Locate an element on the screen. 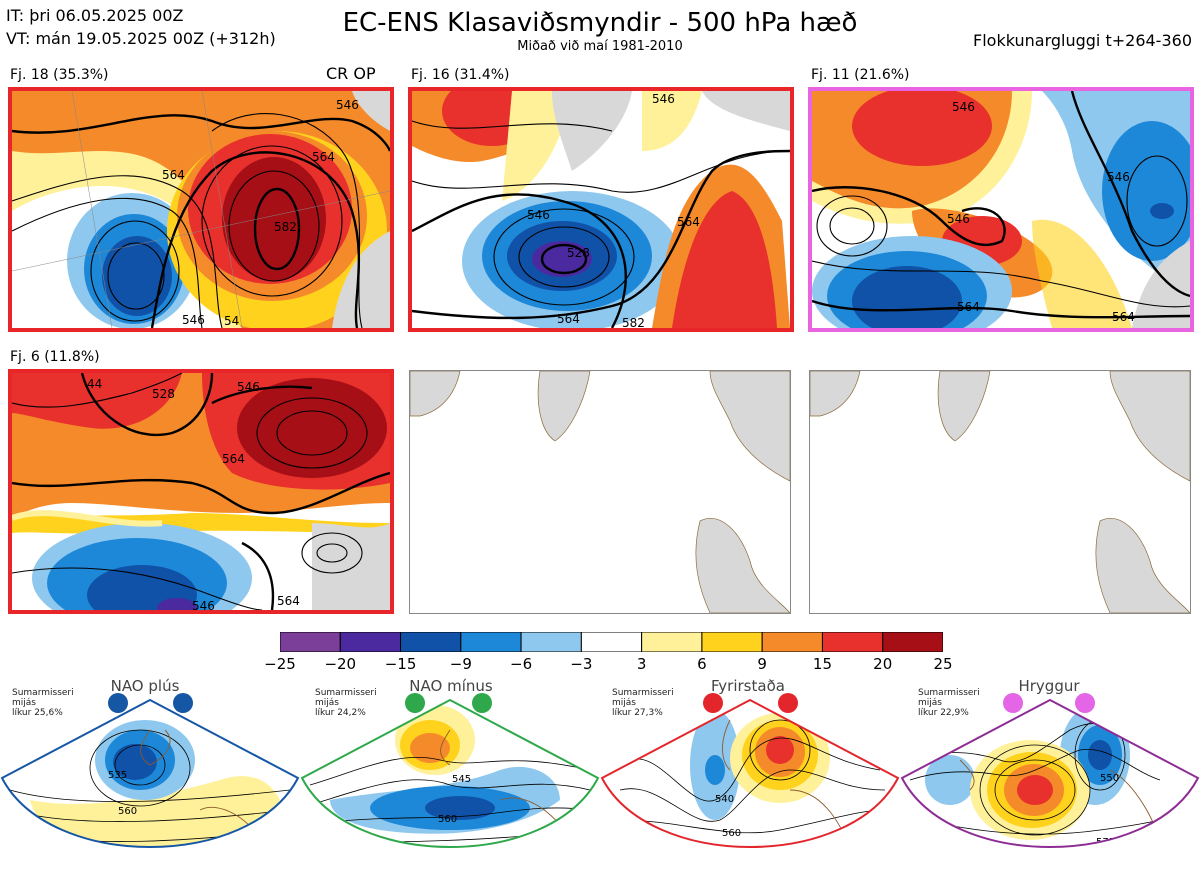 The width and height of the screenshot is (1200, 871). contour-label: 535 is located at coordinates (117, 775).